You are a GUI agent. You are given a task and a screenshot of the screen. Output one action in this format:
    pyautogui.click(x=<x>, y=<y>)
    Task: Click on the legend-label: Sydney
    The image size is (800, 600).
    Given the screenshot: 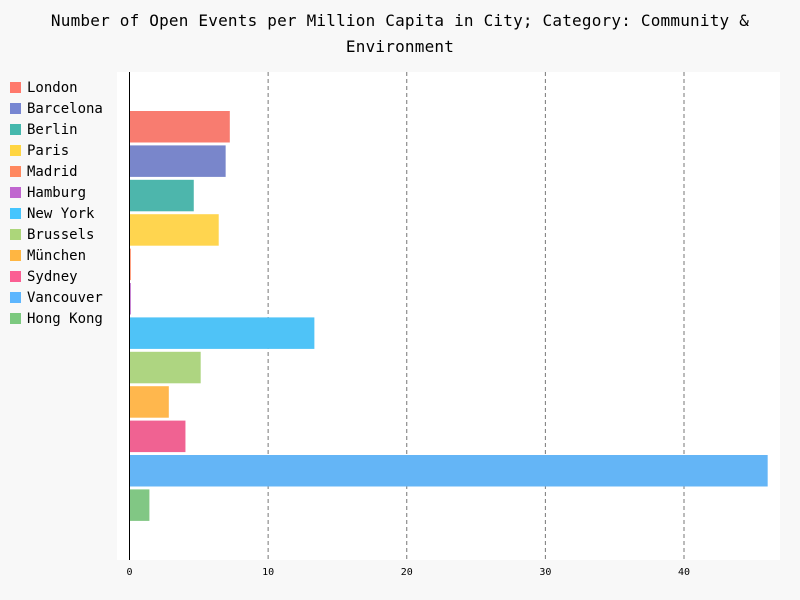 What is the action you would take?
    pyautogui.click(x=52, y=277)
    